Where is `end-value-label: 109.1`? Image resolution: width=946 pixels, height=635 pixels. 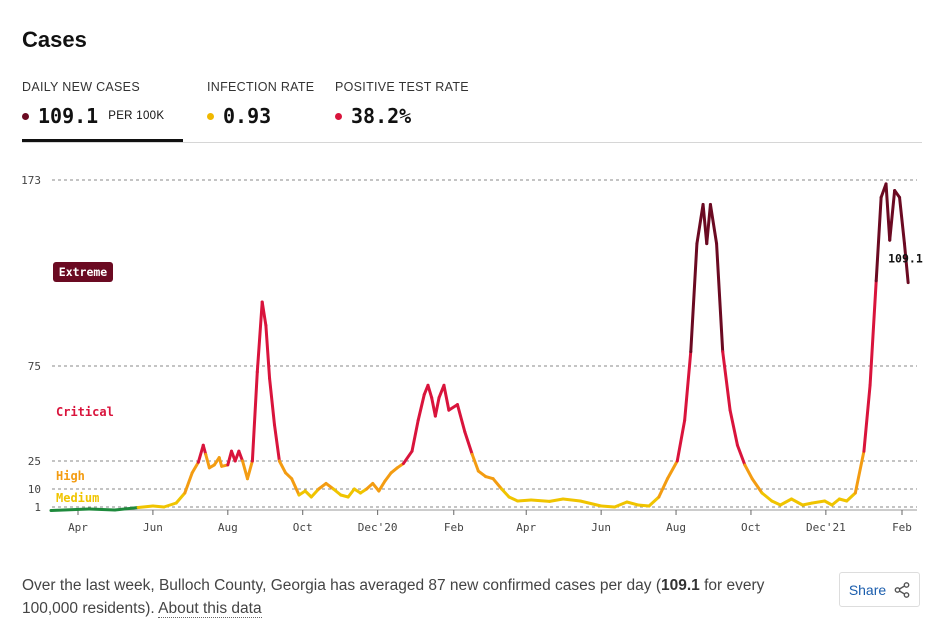
end-value-label: 109.1 is located at coordinates (905, 259).